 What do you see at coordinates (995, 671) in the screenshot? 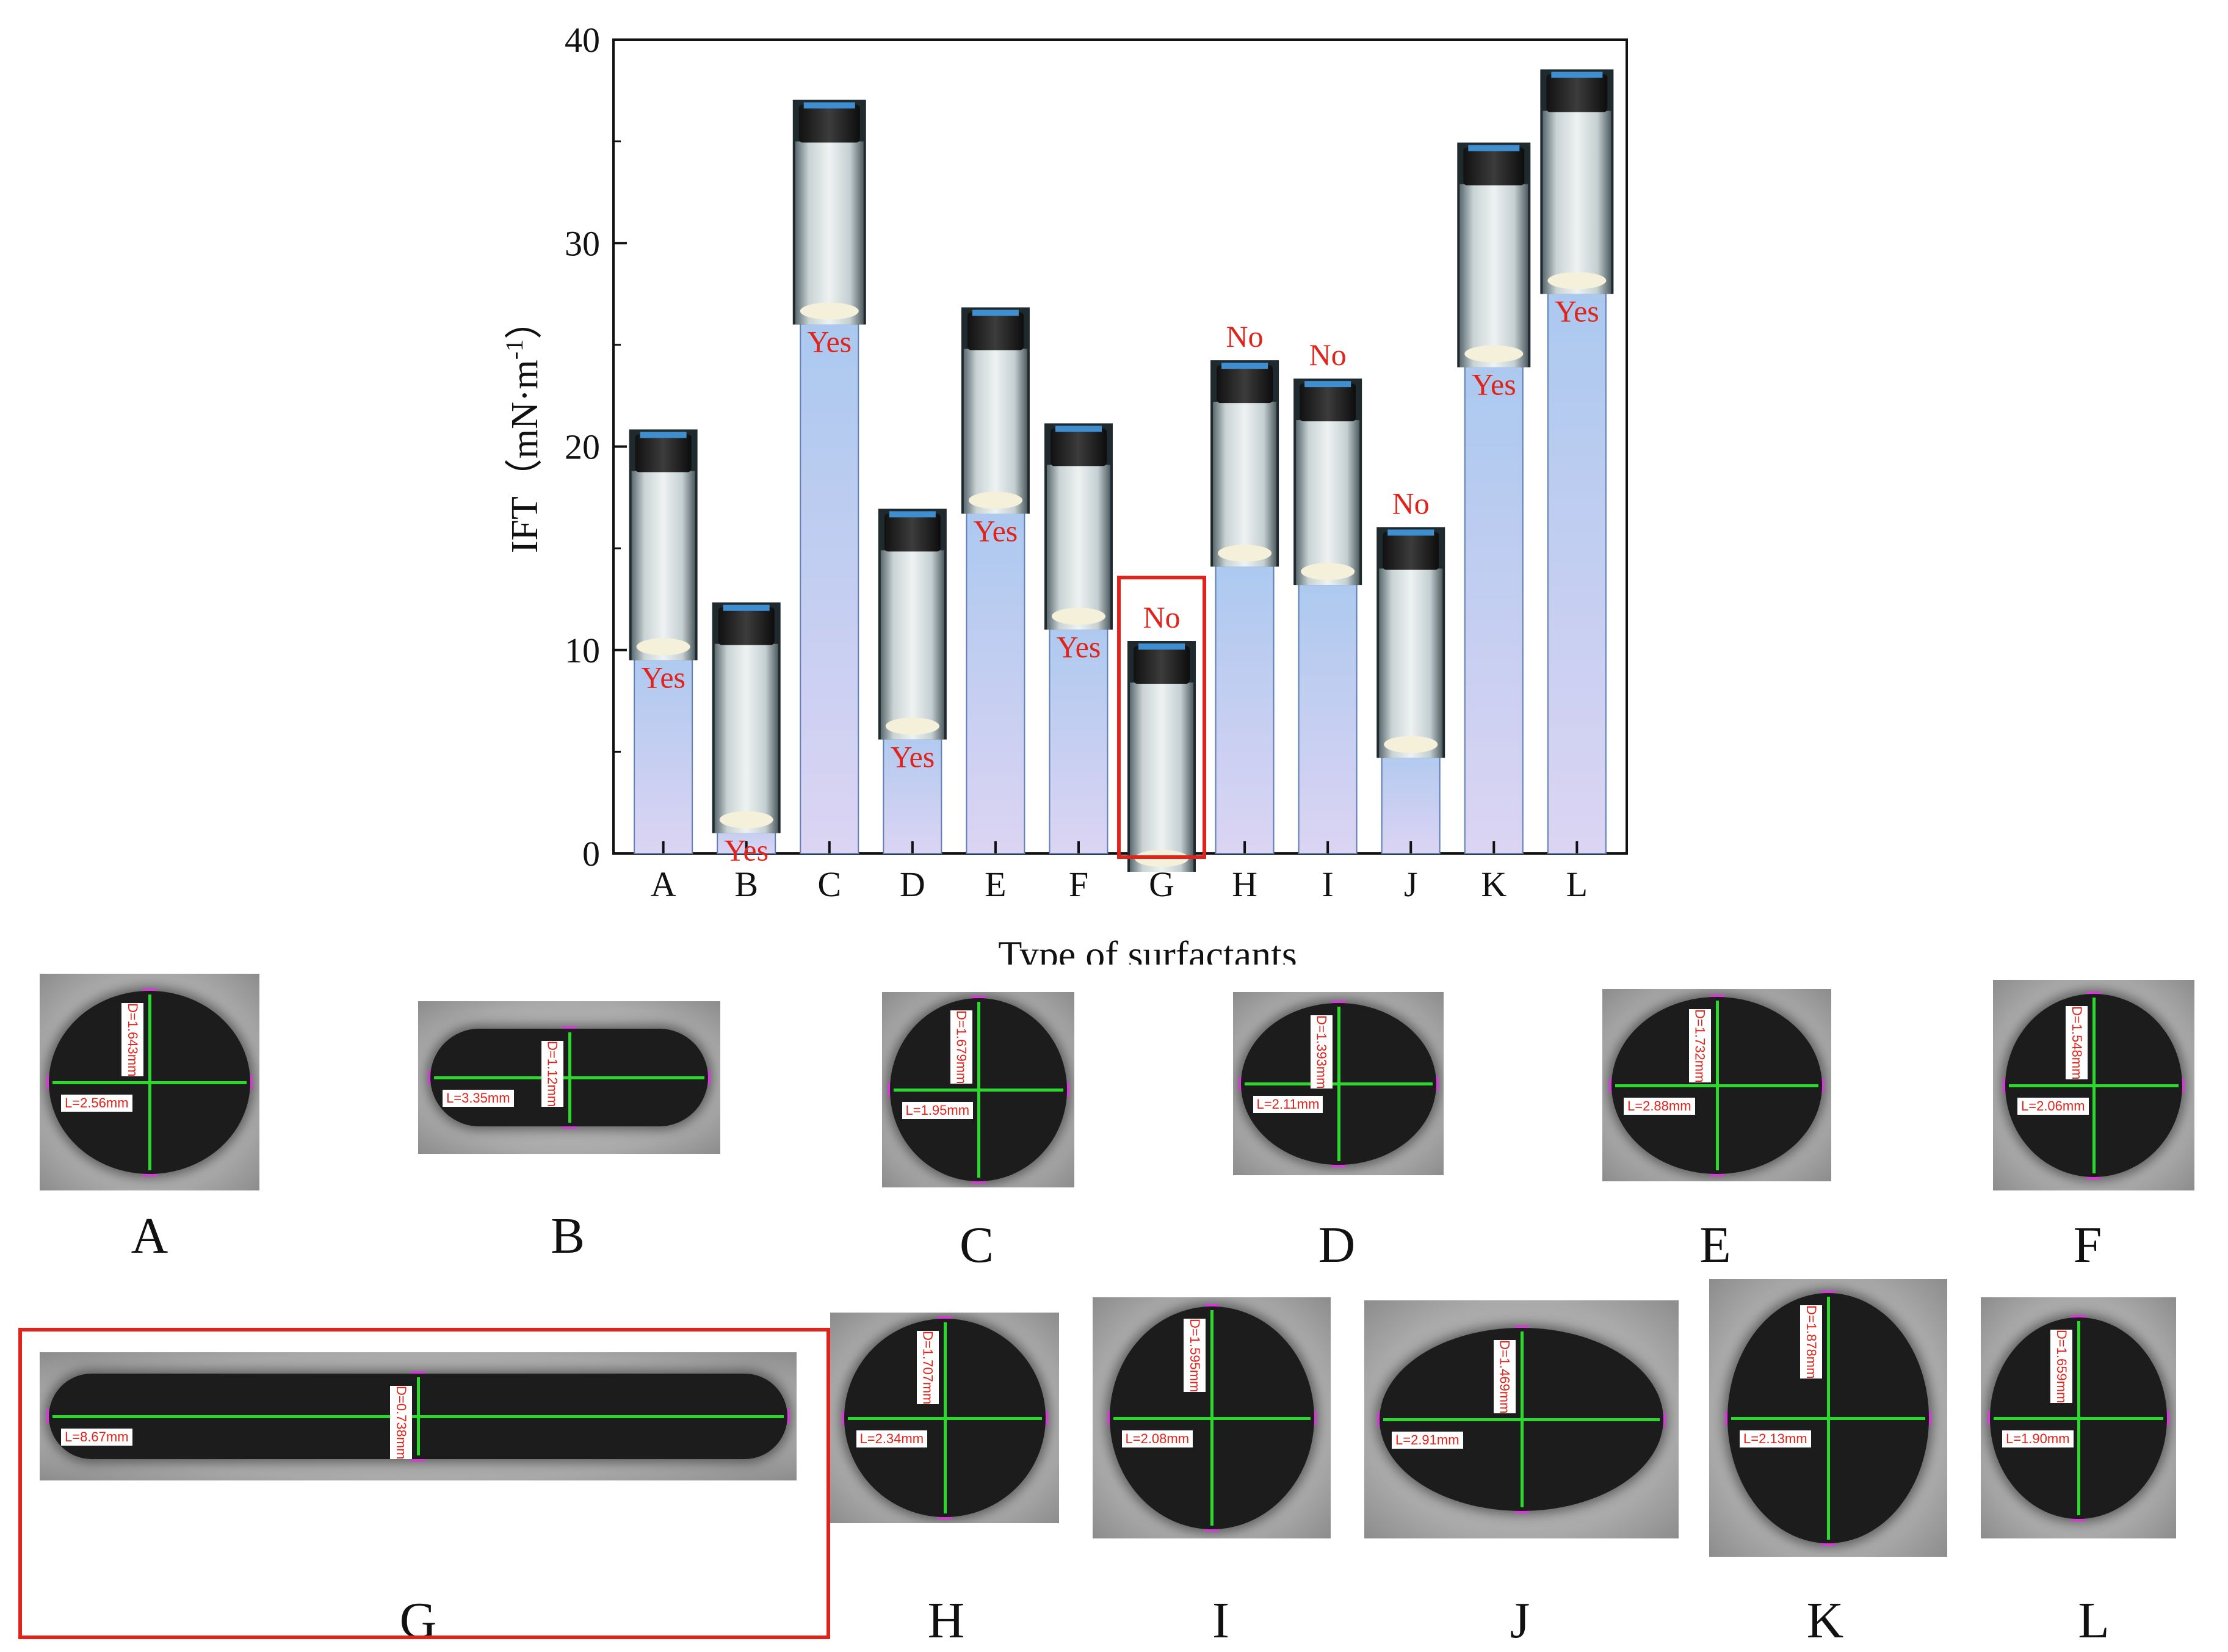
I see `bar-E` at bounding box center [995, 671].